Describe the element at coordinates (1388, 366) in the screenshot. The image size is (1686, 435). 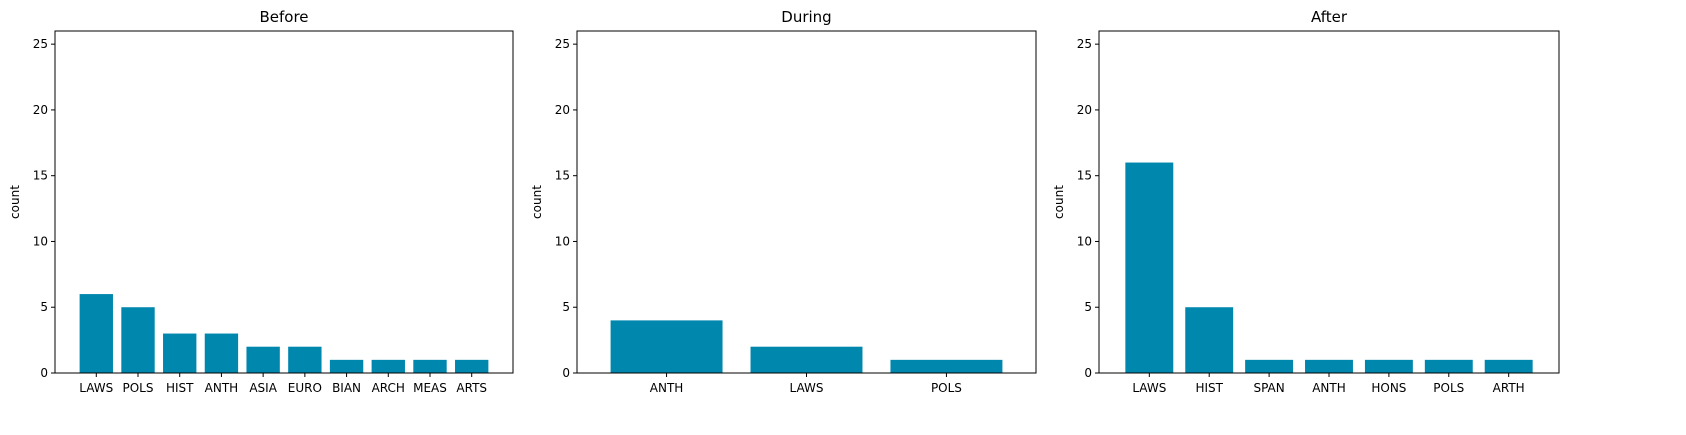
I see `bar-hons` at that location.